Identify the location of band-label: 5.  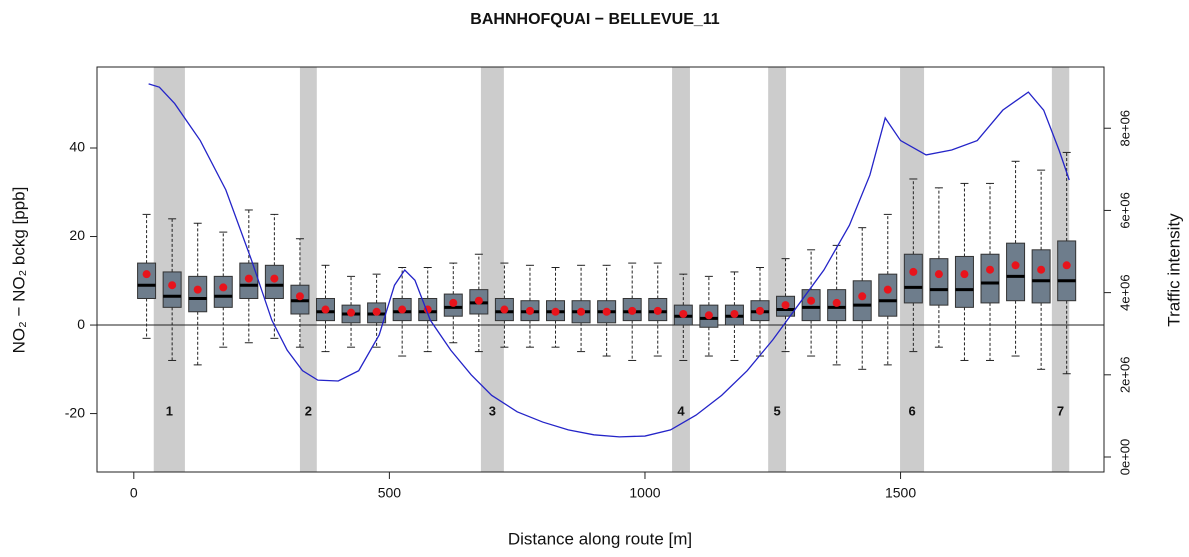
(776, 410).